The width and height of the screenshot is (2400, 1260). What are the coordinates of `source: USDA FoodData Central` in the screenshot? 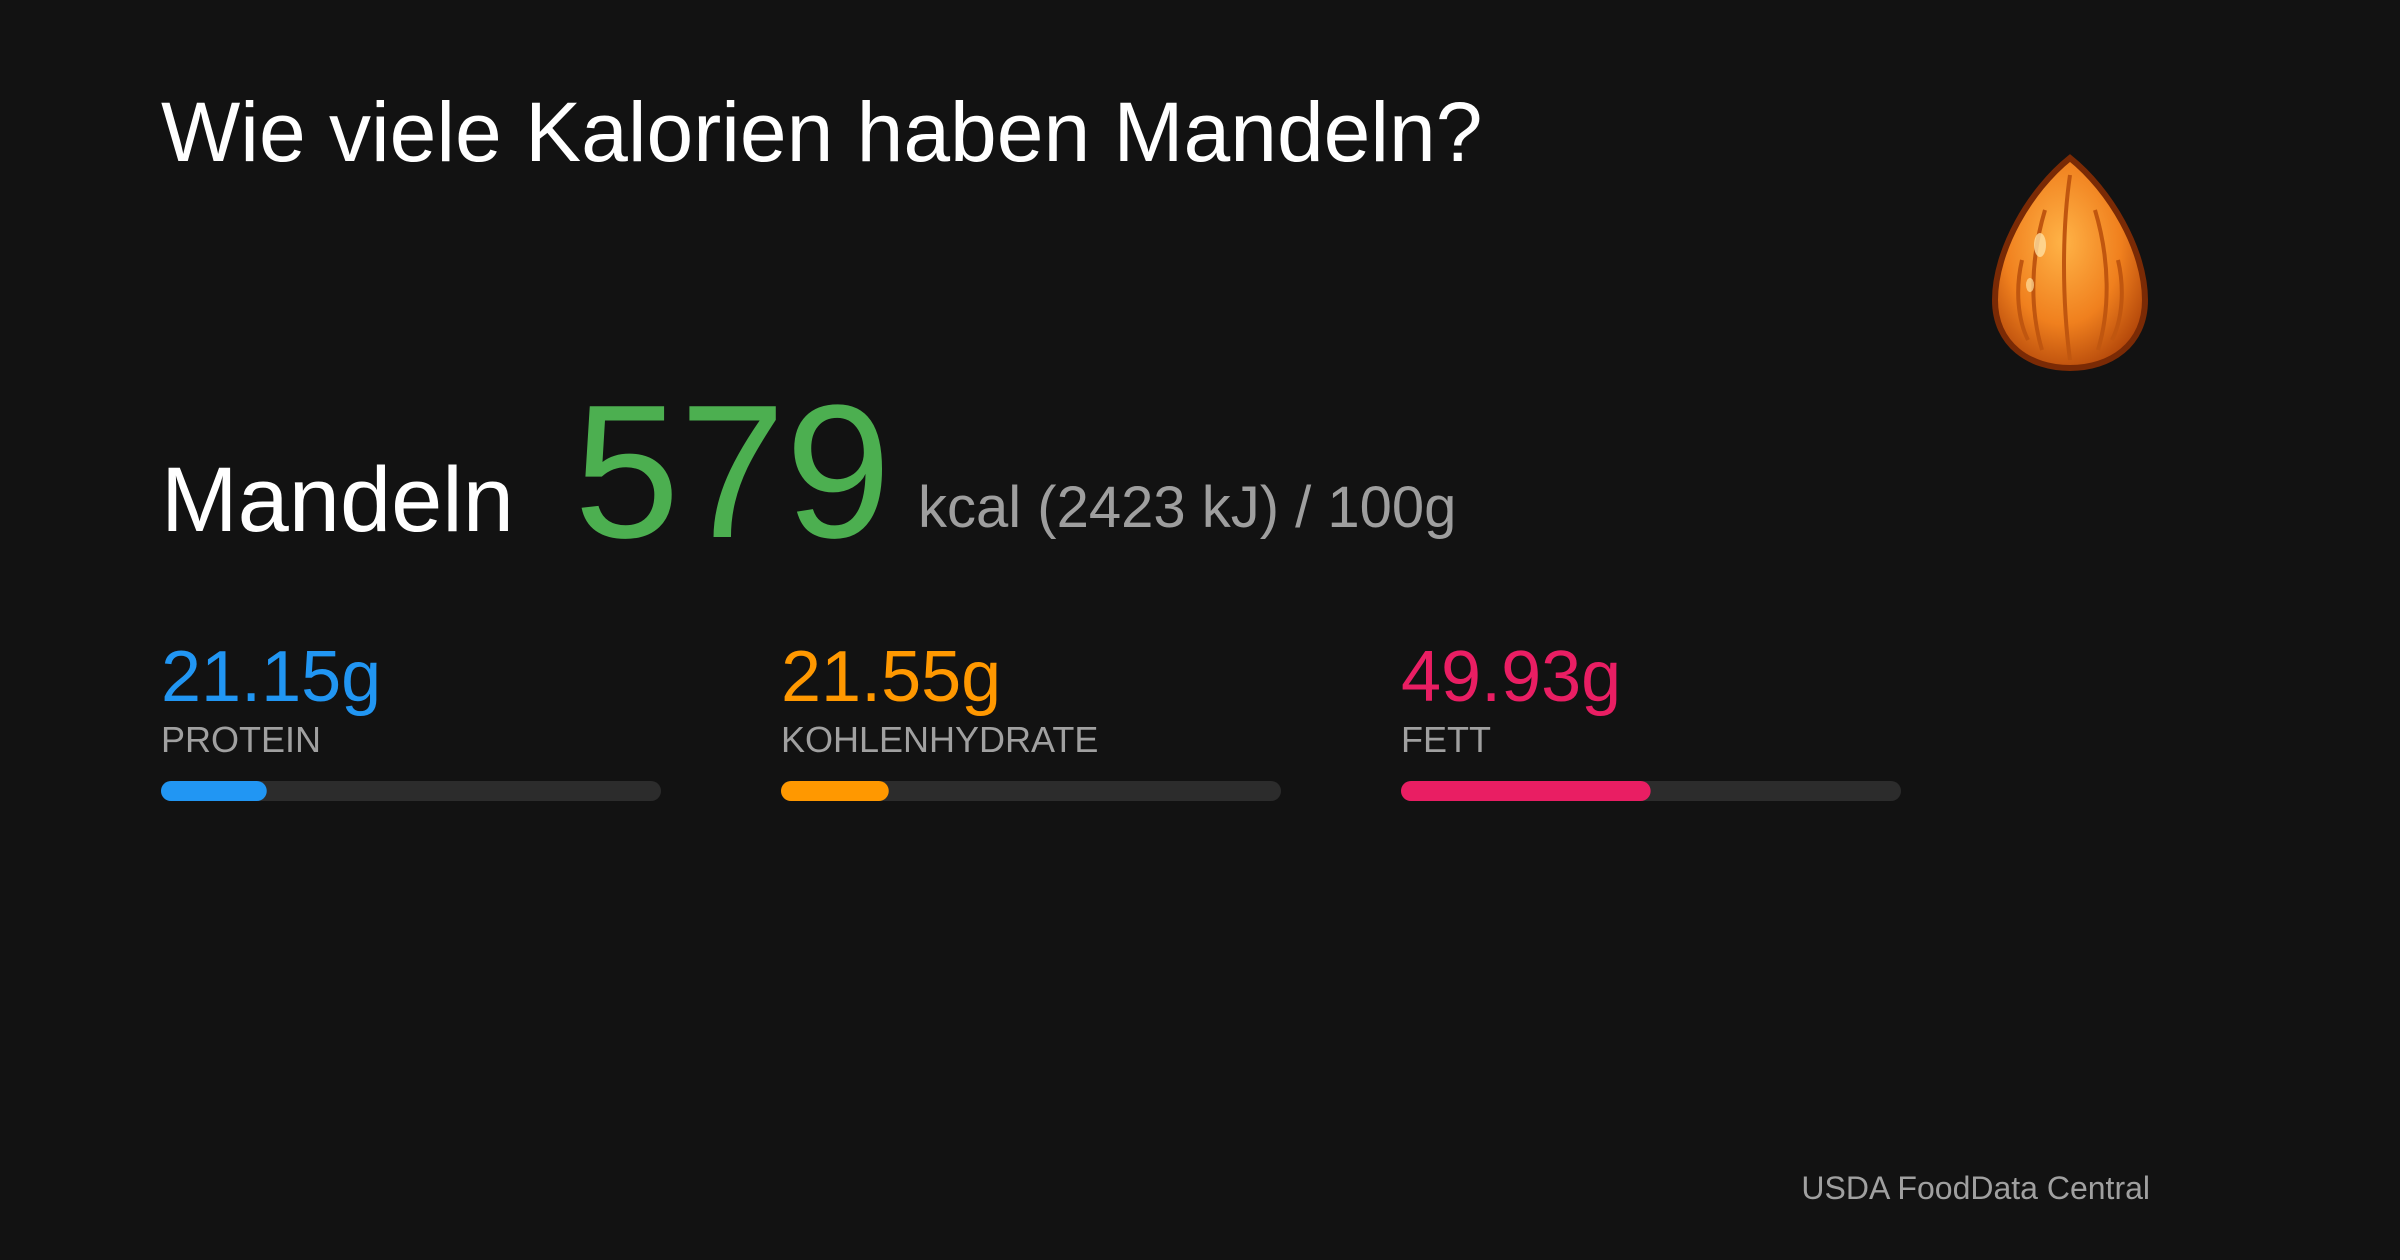 It's located at (1975, 1188).